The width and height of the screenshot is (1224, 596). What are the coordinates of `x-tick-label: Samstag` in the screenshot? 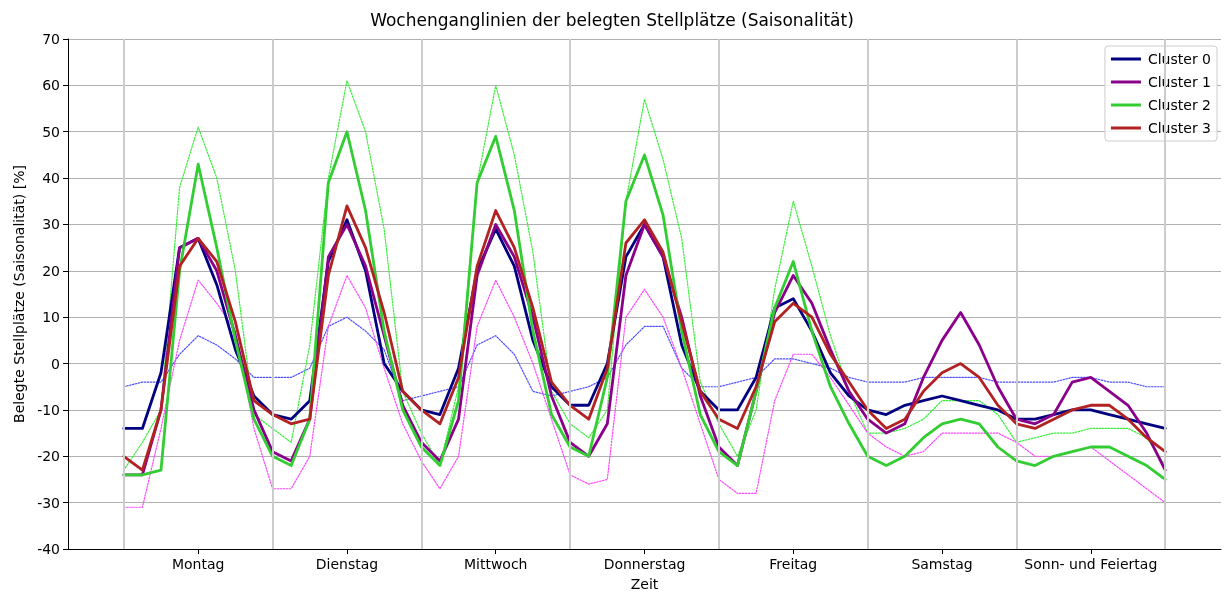 It's located at (942, 564).